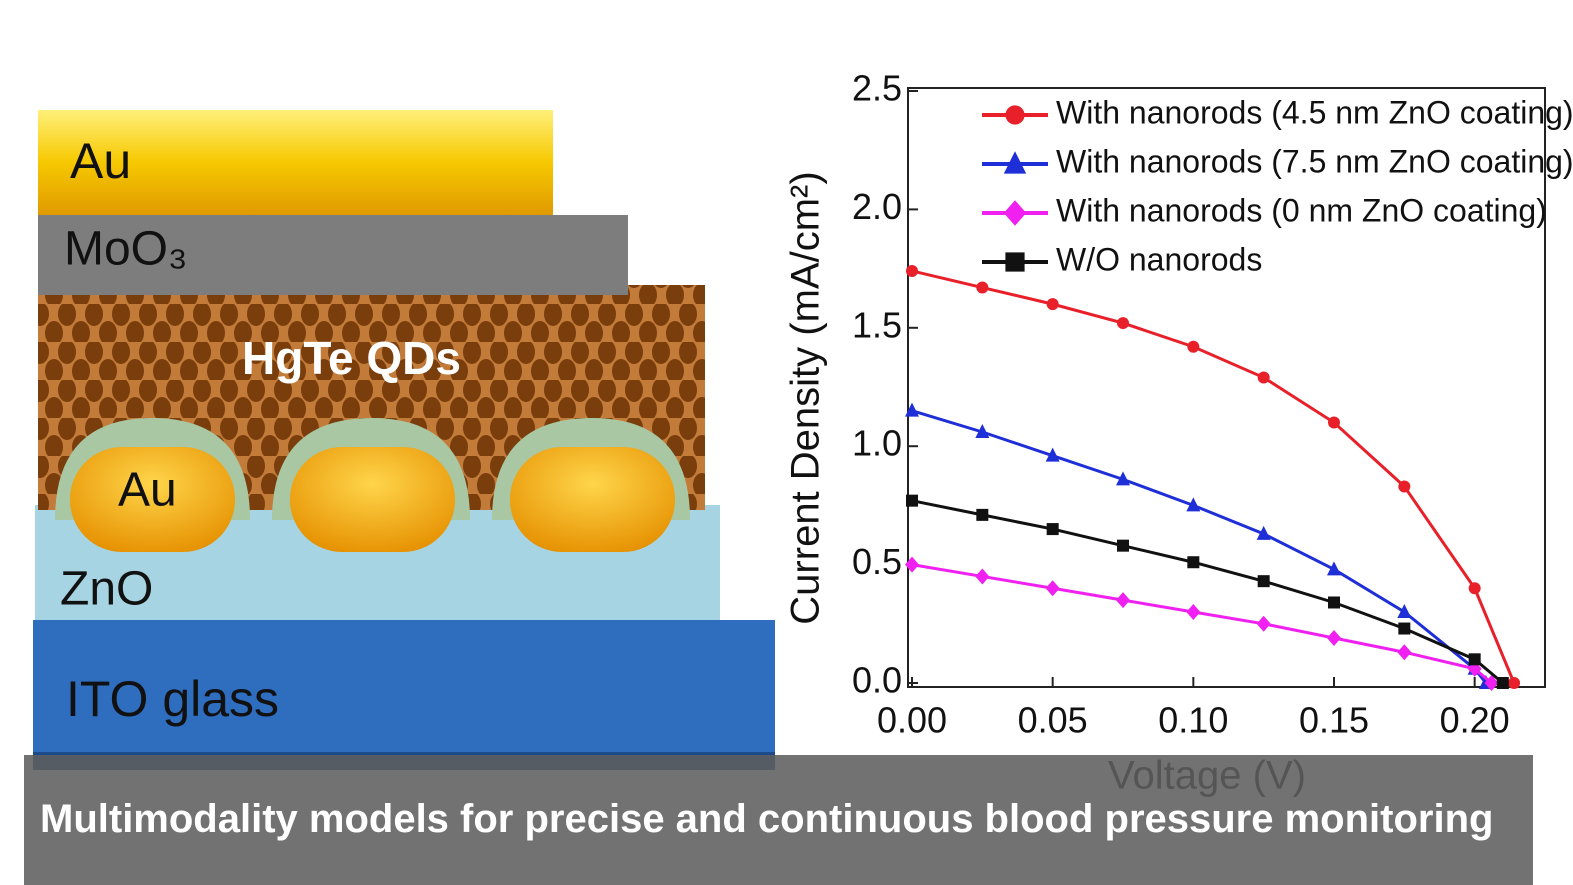 The image size is (1573, 885). What do you see at coordinates (1475, 720) in the screenshot?
I see `x-tick-label: 0.20` at bounding box center [1475, 720].